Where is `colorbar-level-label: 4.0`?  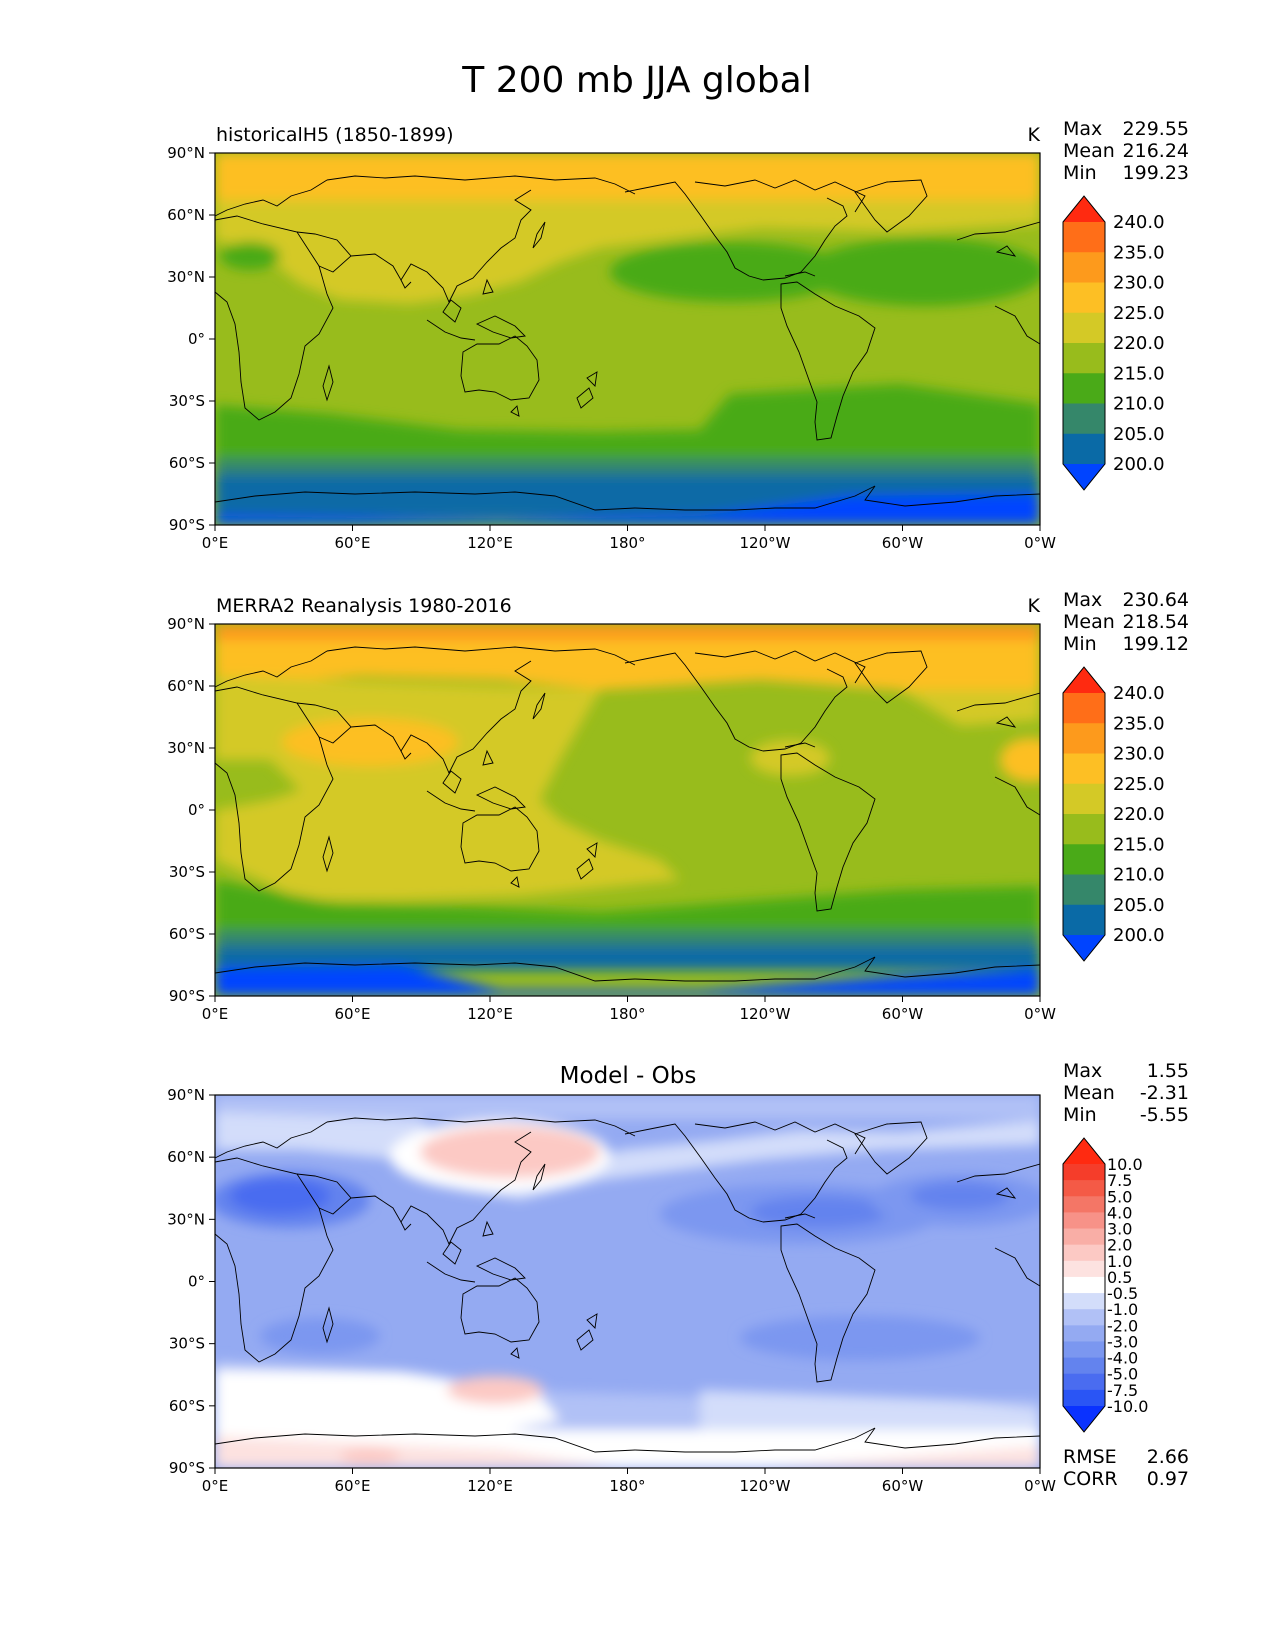
colorbar-level-label: 4.0 is located at coordinates (1119, 1212).